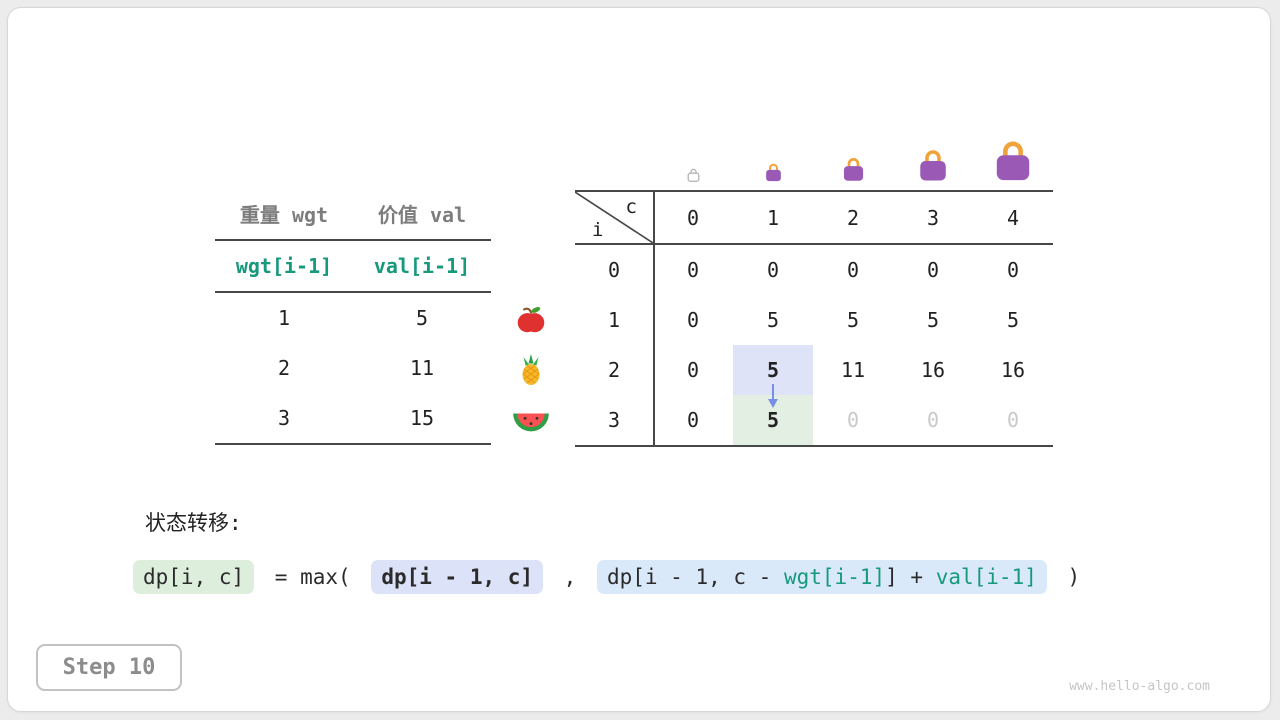  I want to click on item-weight: 3, so click(284, 418).